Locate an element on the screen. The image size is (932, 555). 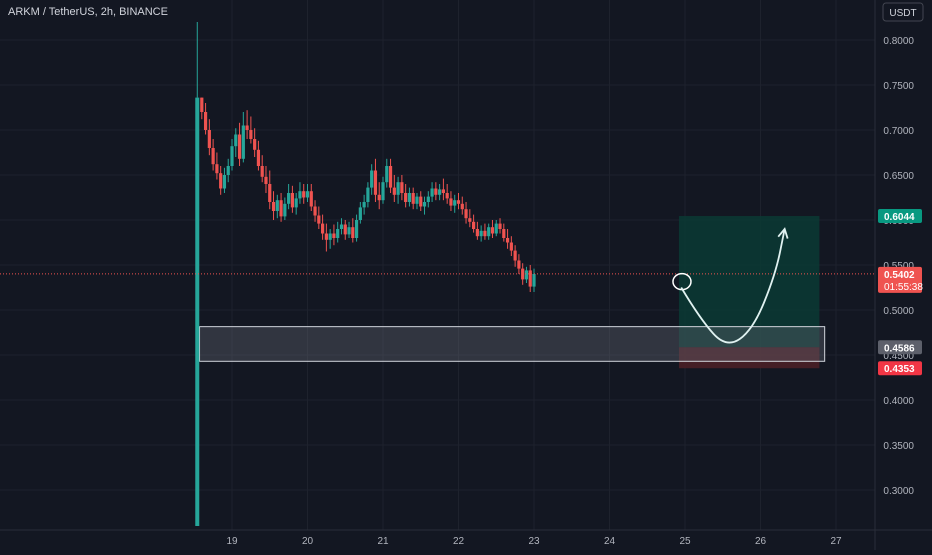
svg-text: 0.6044 is located at coordinates (899, 217).